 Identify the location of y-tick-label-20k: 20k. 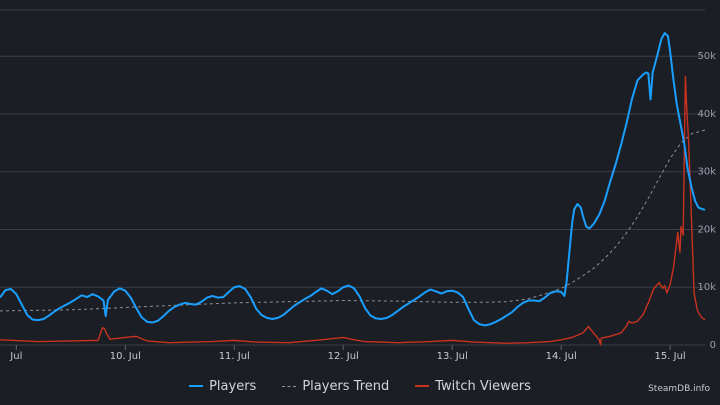
(706, 229).